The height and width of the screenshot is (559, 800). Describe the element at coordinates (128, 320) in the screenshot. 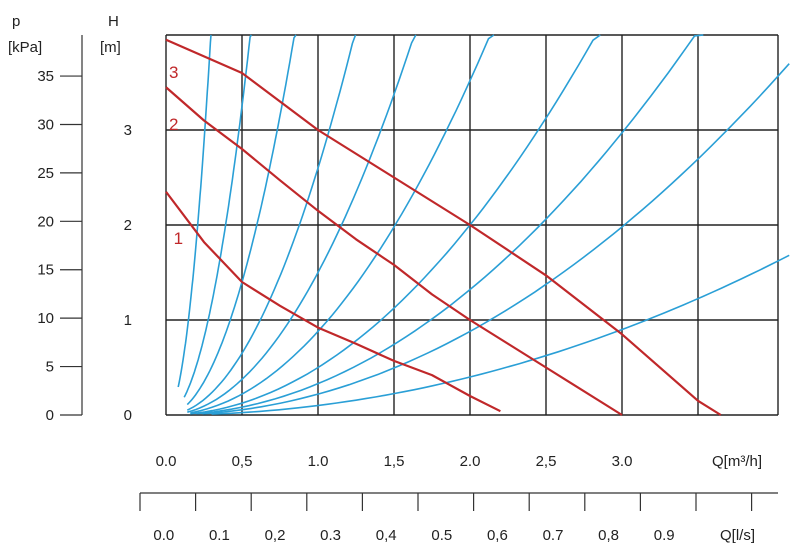

I see `h-tick-label-1: 1` at that location.